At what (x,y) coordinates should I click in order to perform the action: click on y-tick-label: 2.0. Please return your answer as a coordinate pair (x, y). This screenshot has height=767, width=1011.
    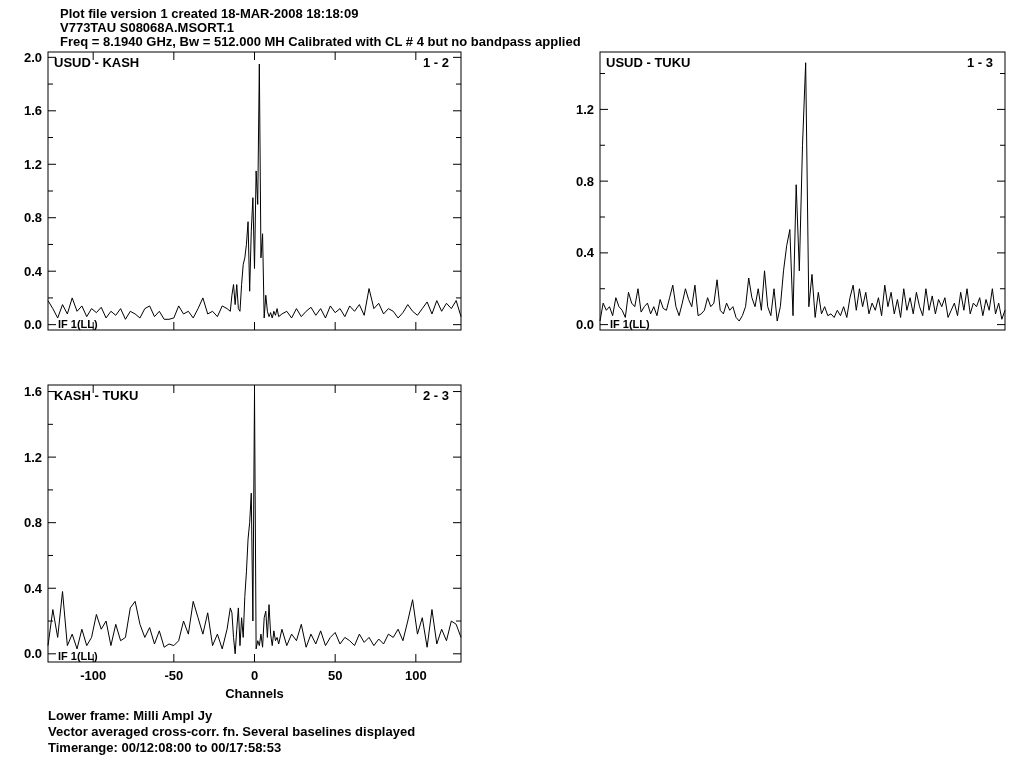
    Looking at the image, I should click on (32, 57).